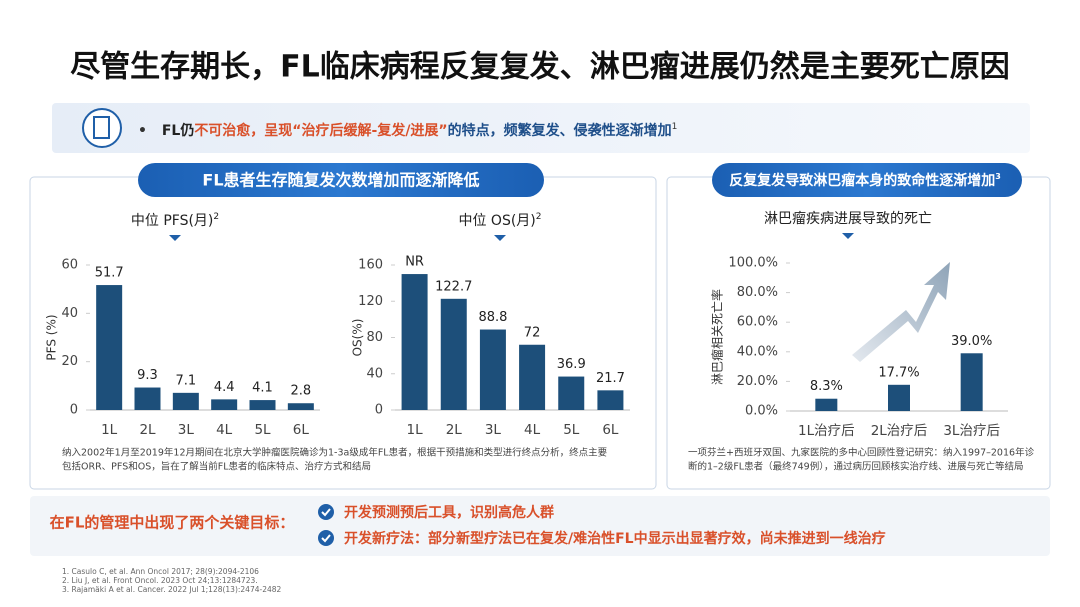  What do you see at coordinates (862, 180) in the screenshot?
I see `right-heading-text: 反复复发导致淋巴瘤本身的致命性逐渐增加` at bounding box center [862, 180].